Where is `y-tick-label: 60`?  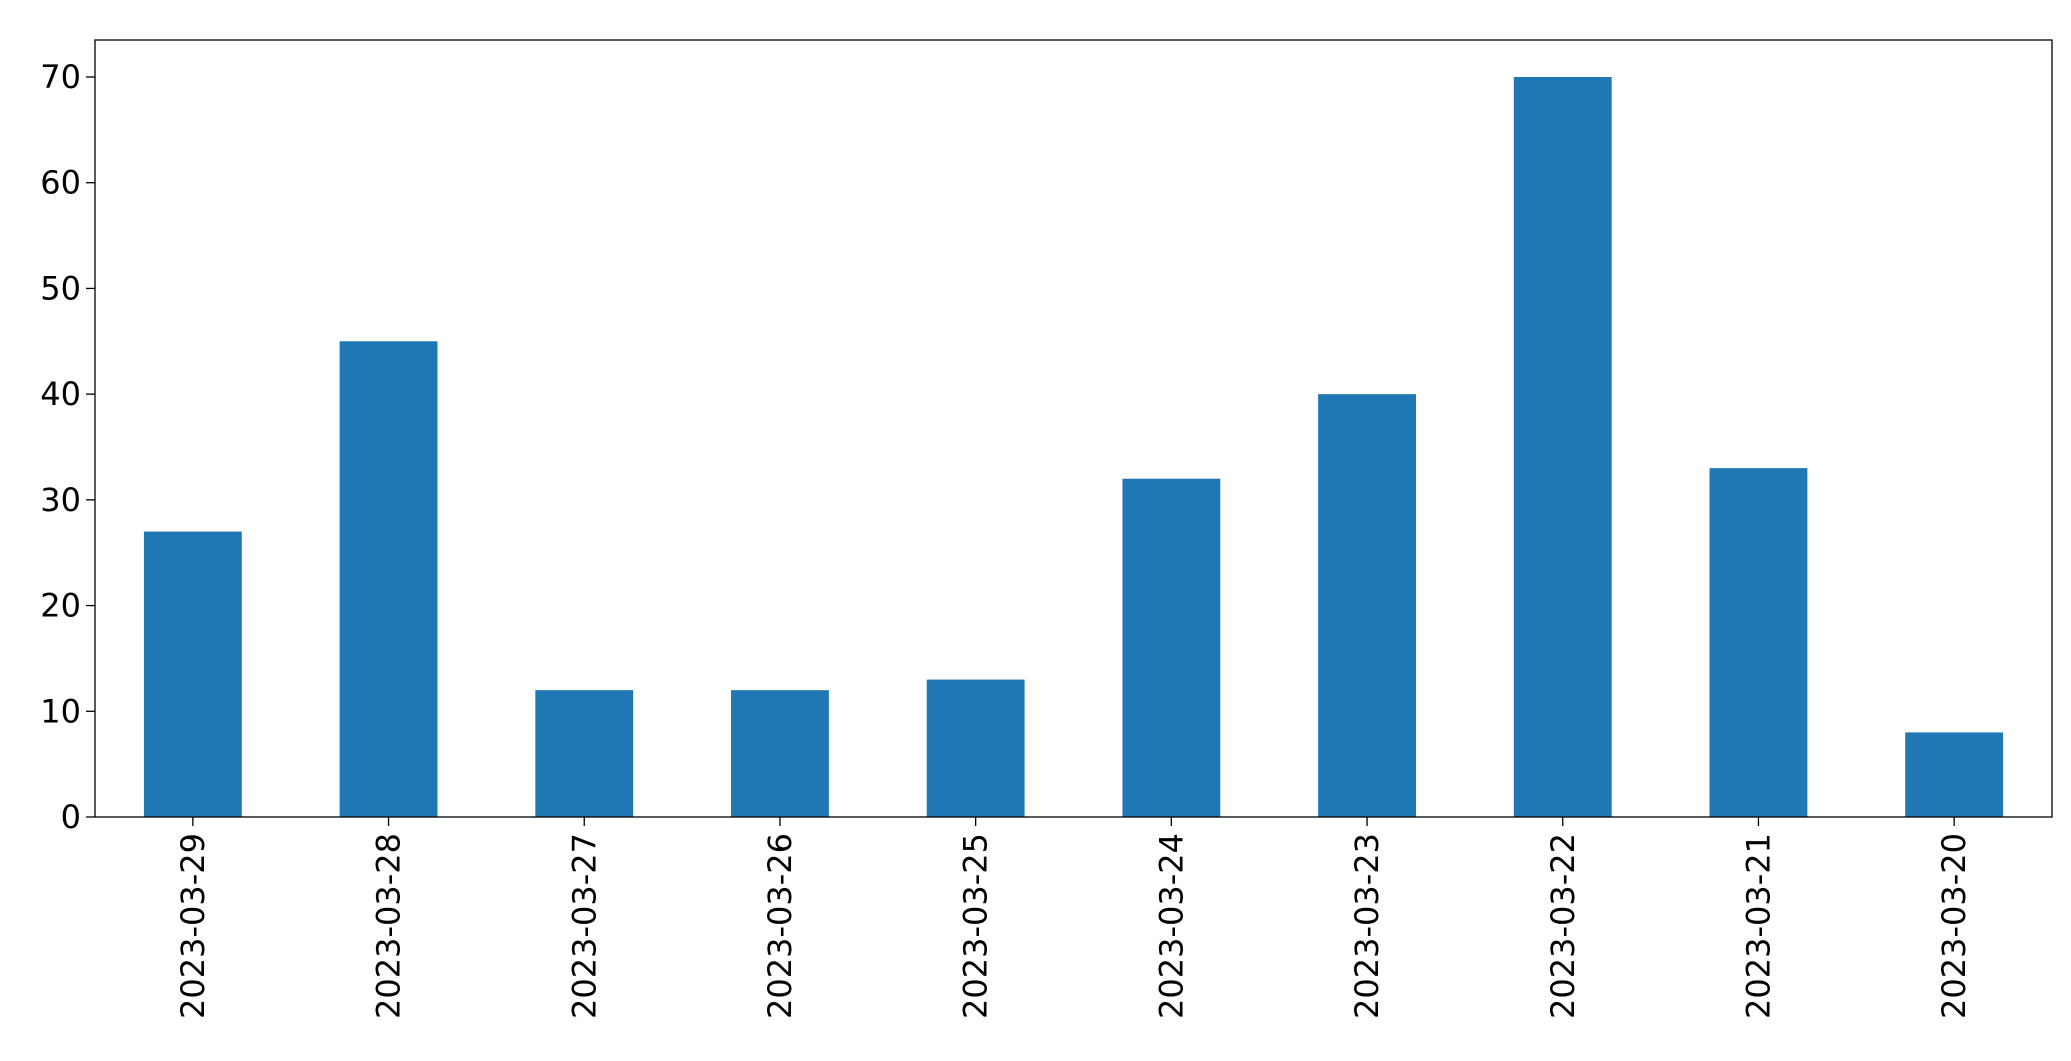 y-tick-label: 60 is located at coordinates (60, 183).